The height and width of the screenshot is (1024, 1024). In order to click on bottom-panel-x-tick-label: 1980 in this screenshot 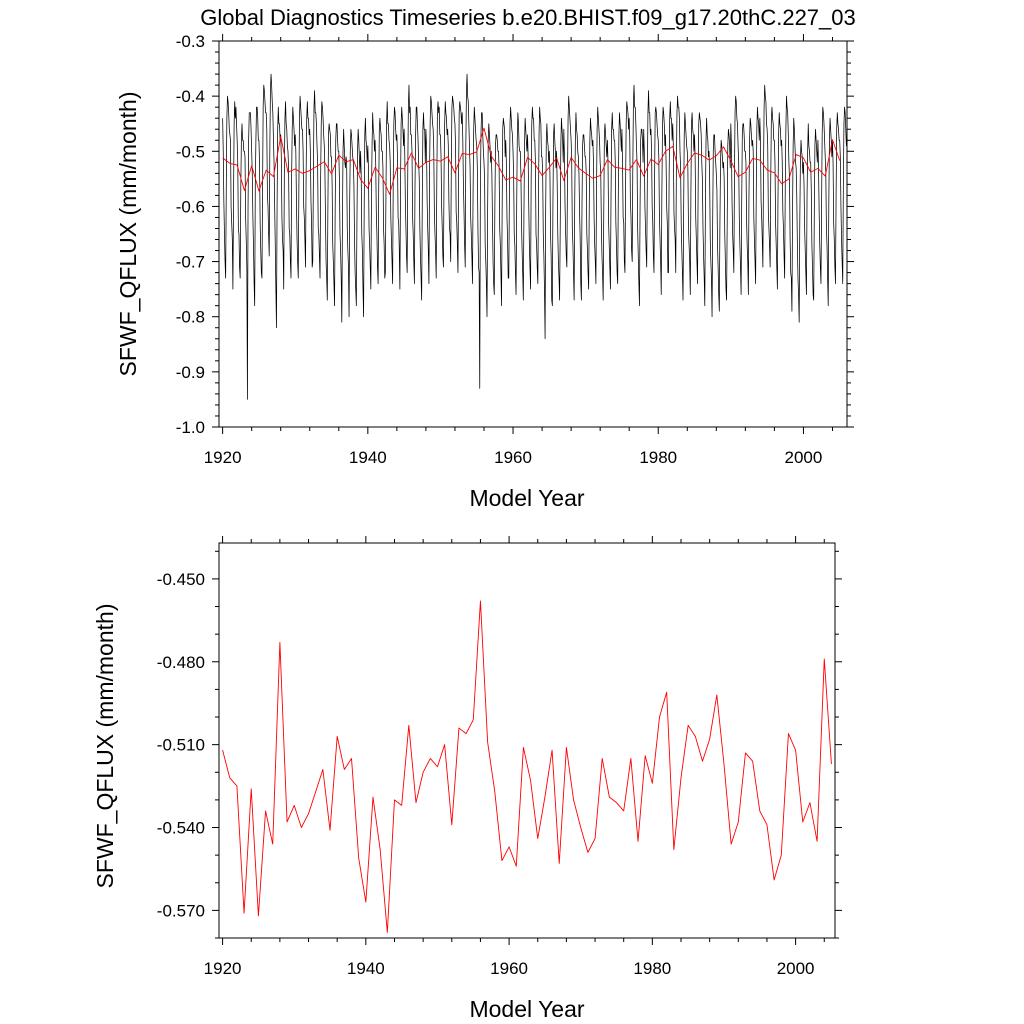, I will do `click(652, 968)`.